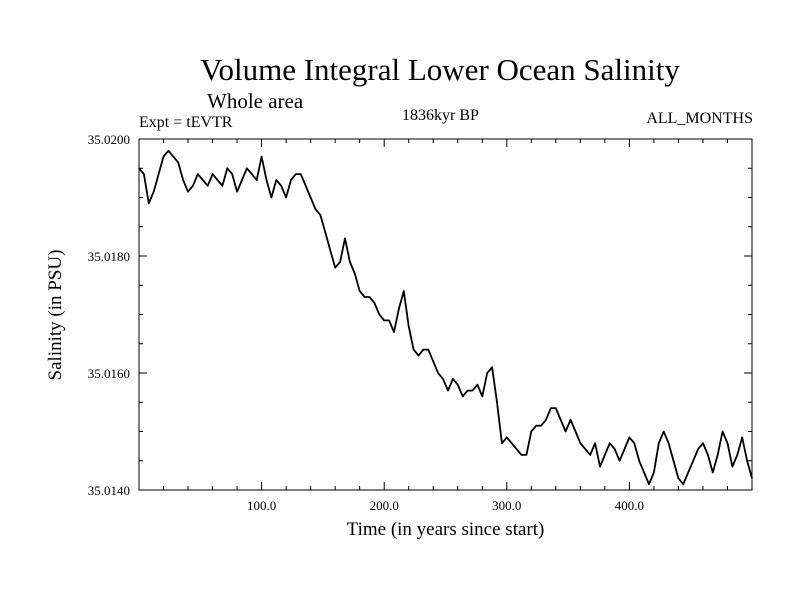  Describe the element at coordinates (255, 101) in the screenshot. I see `chart-subtitle: Whole area` at that location.